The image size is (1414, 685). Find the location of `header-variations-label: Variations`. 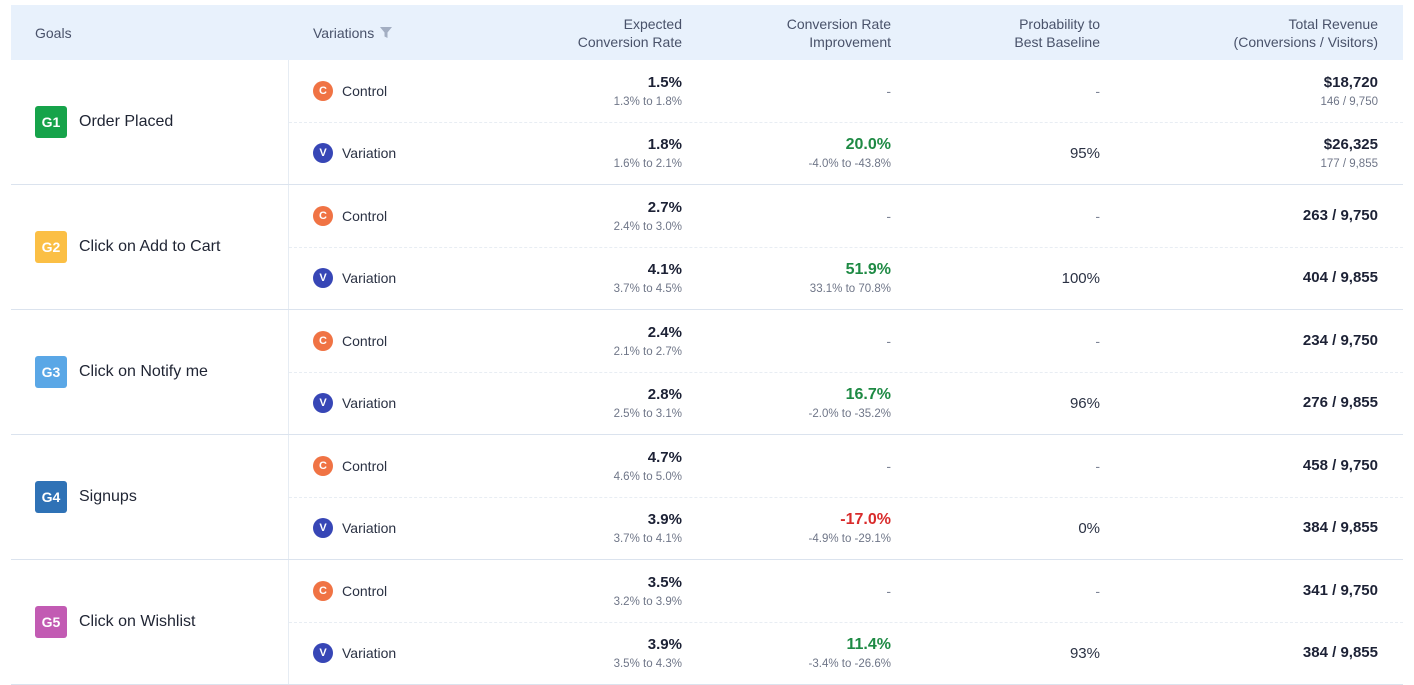

header-variations-label: Variations is located at coordinates (344, 32).